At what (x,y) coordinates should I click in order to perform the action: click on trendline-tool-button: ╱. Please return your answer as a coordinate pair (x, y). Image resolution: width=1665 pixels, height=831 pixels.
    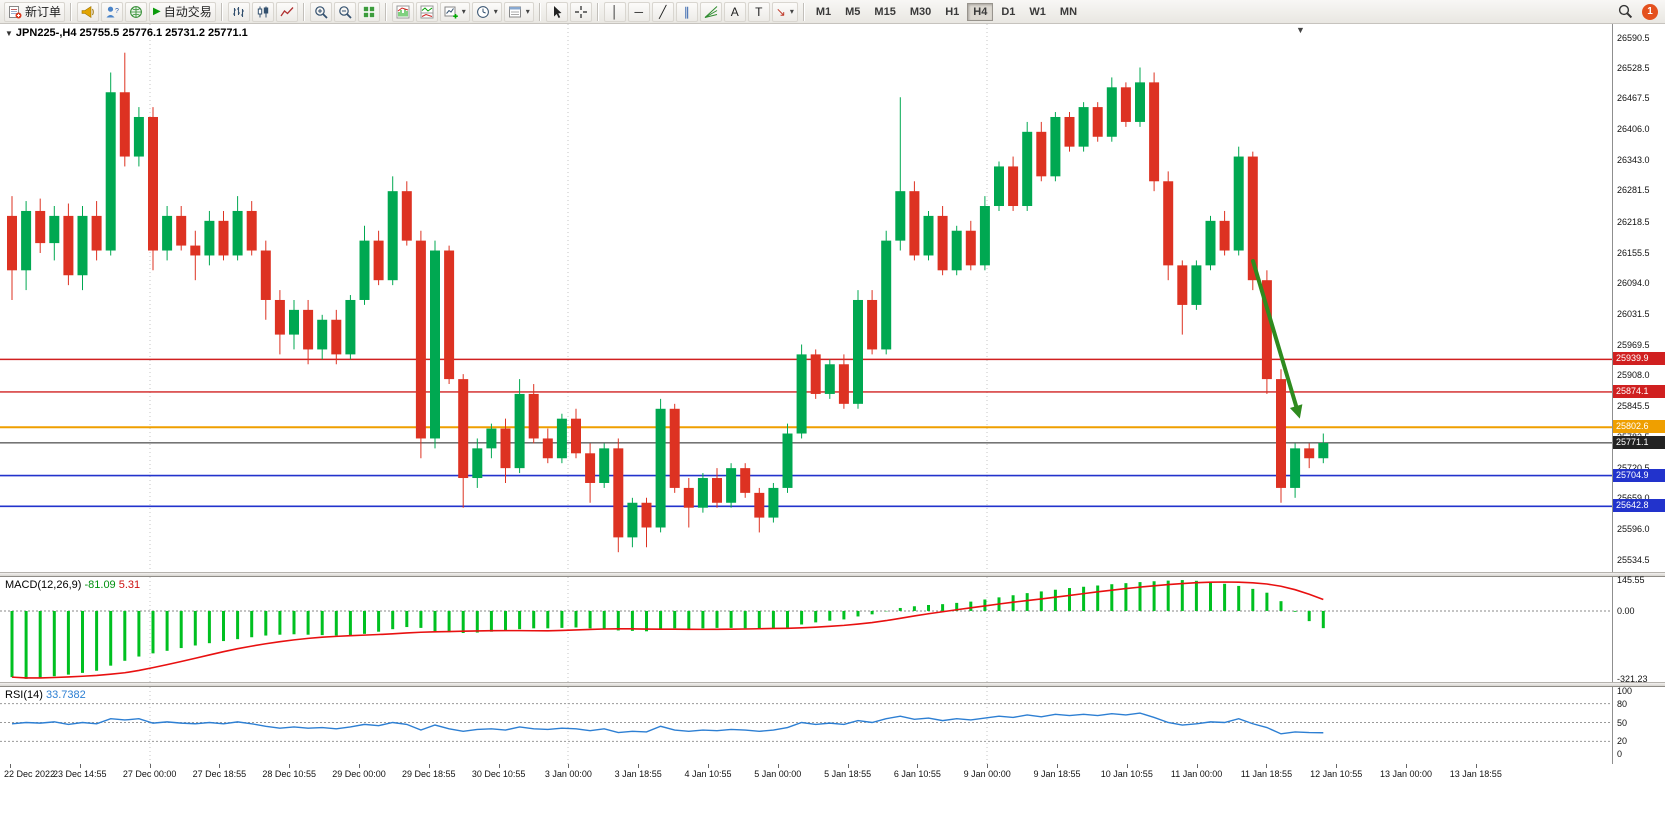
    Looking at the image, I should click on (662, 11).